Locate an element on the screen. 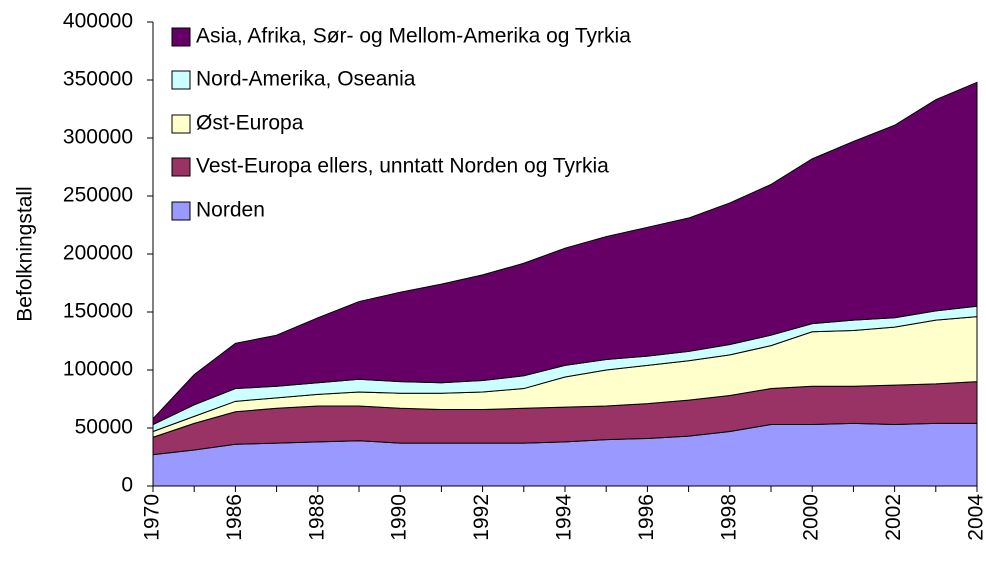 This screenshot has width=986, height=563. y-axis-label: Befolkningstall is located at coordinates (25, 253).